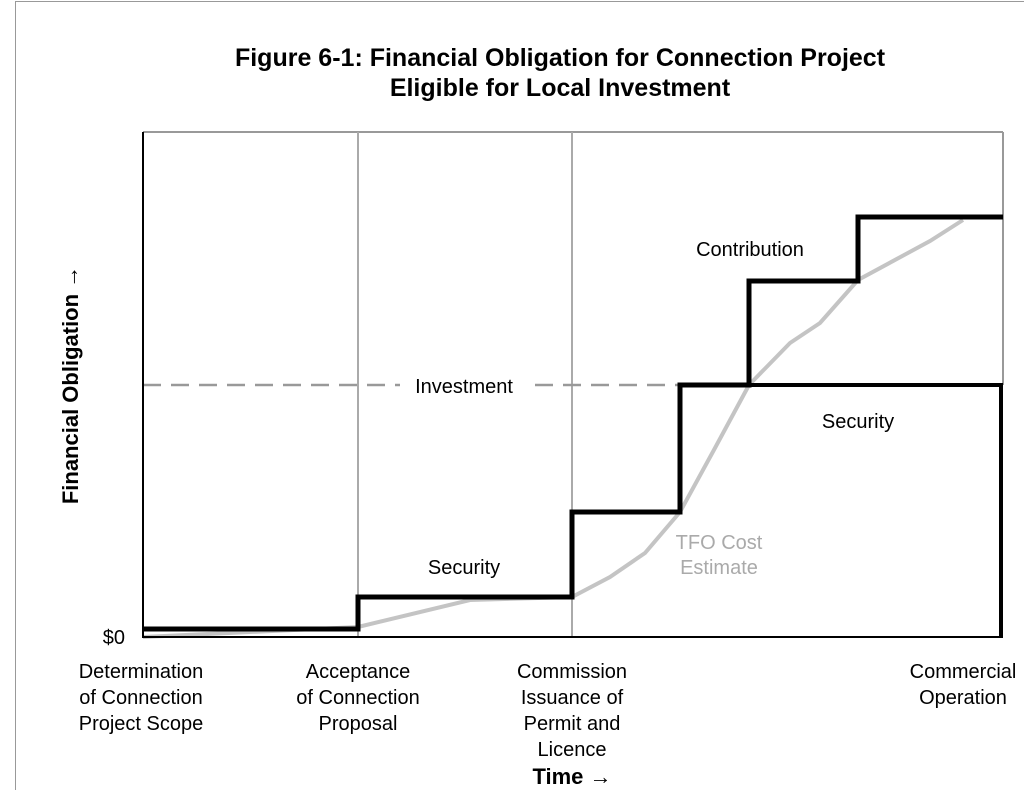 The height and width of the screenshot is (790, 1024). I want to click on text-line: Commercial, so click(963, 672).